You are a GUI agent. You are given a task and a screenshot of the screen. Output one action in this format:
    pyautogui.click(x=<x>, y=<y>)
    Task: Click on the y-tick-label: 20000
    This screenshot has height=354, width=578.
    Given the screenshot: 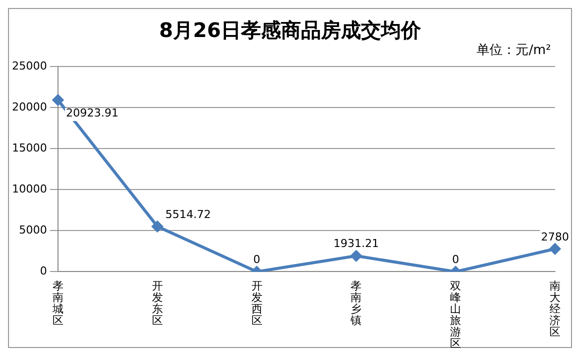 What is the action you would take?
    pyautogui.click(x=29, y=107)
    